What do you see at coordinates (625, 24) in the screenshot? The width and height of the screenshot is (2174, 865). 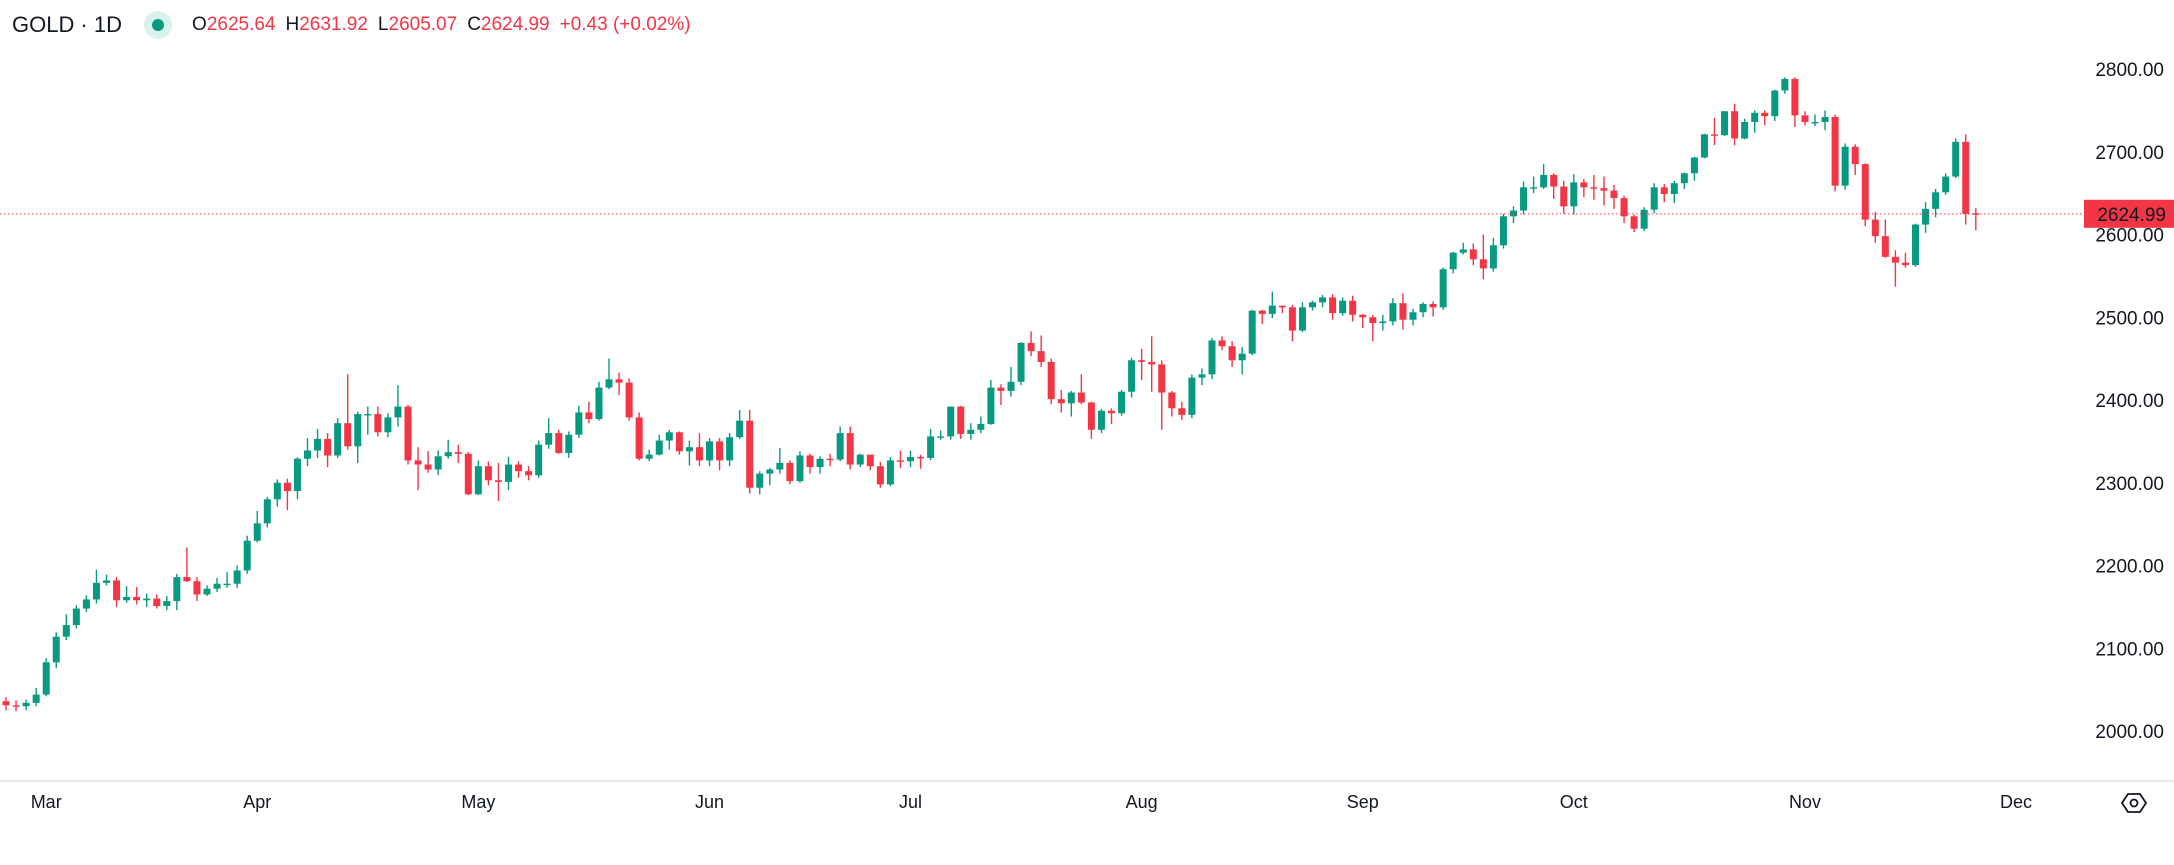 I see `change-value: +0.43 (+0.02%)` at bounding box center [625, 24].